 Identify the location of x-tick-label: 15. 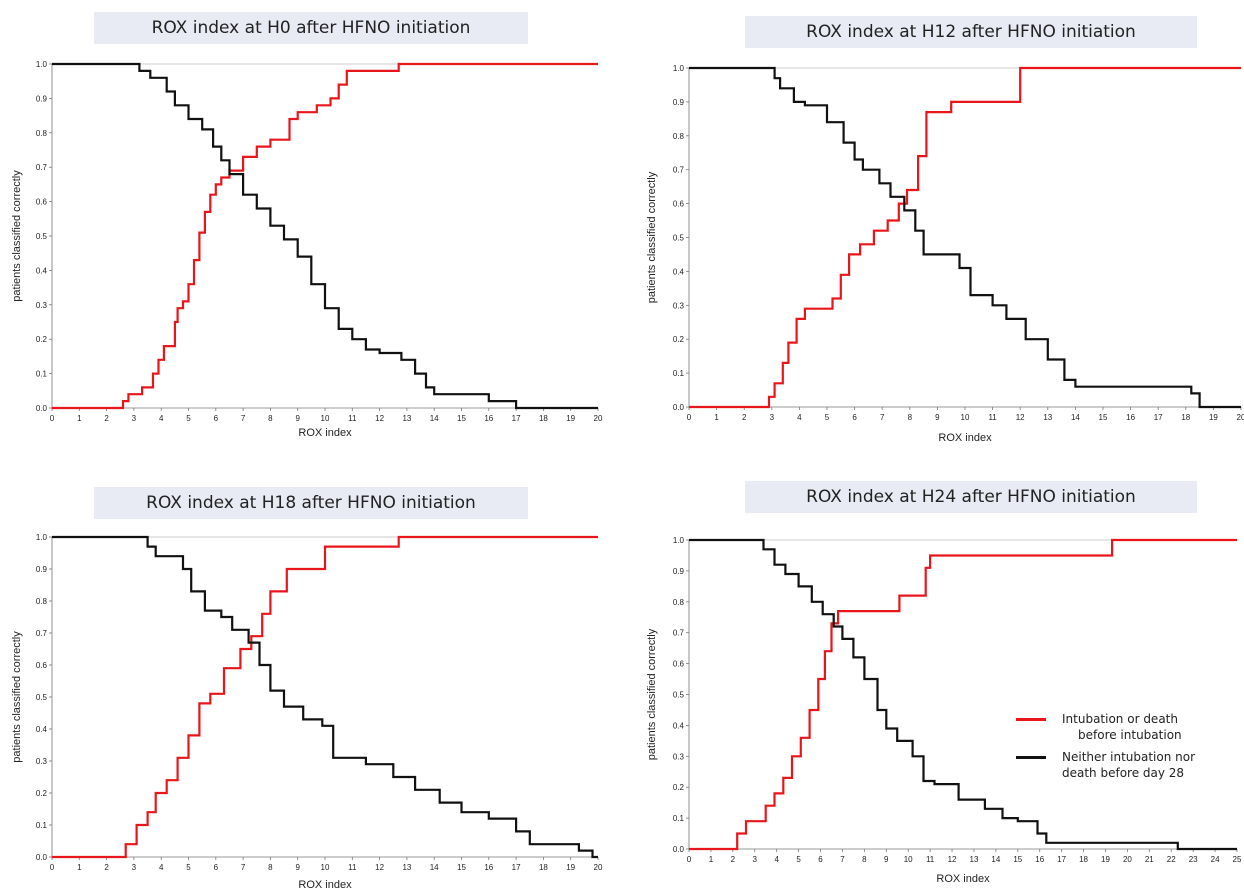
(461, 418).